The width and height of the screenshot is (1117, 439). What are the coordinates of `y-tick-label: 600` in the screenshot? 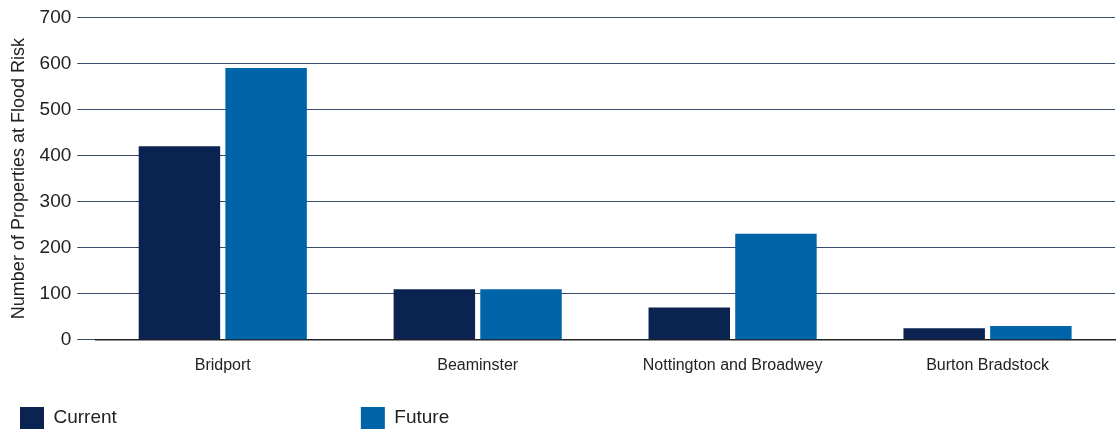 It's located at (55, 62).